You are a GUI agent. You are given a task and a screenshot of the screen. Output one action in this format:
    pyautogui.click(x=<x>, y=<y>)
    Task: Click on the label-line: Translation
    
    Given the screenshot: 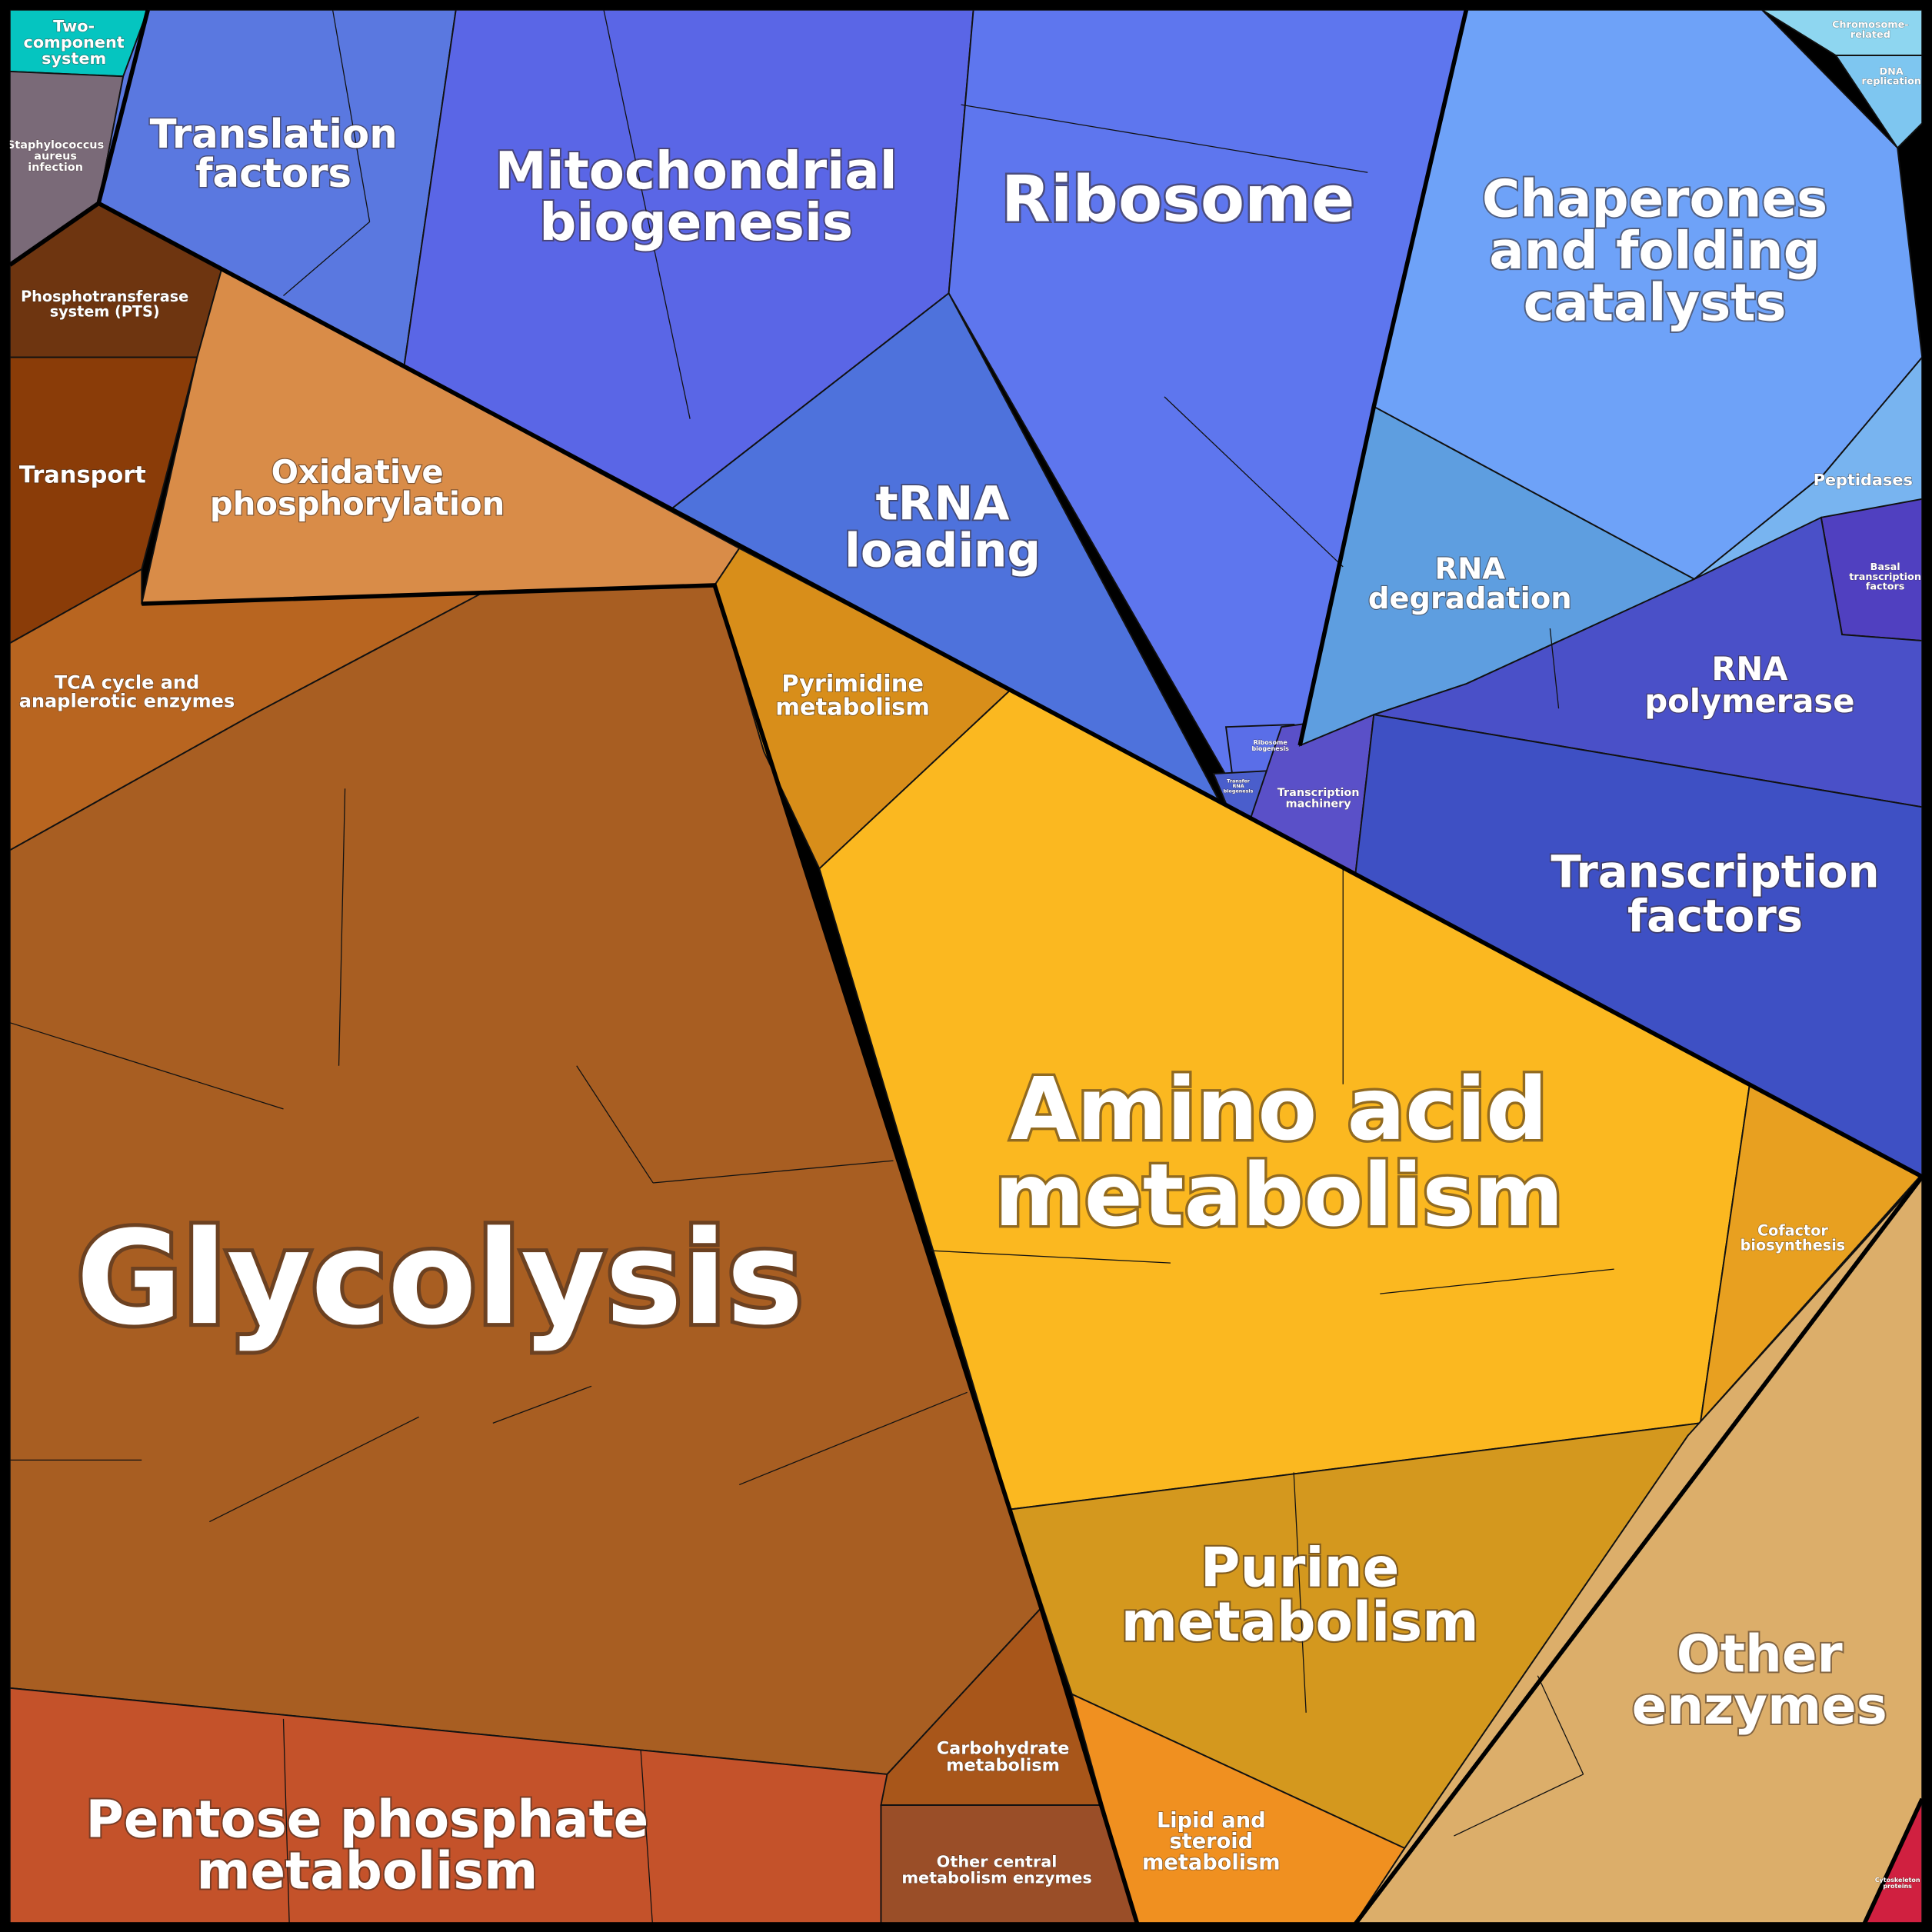 What is the action you would take?
    pyautogui.click(x=274, y=135)
    